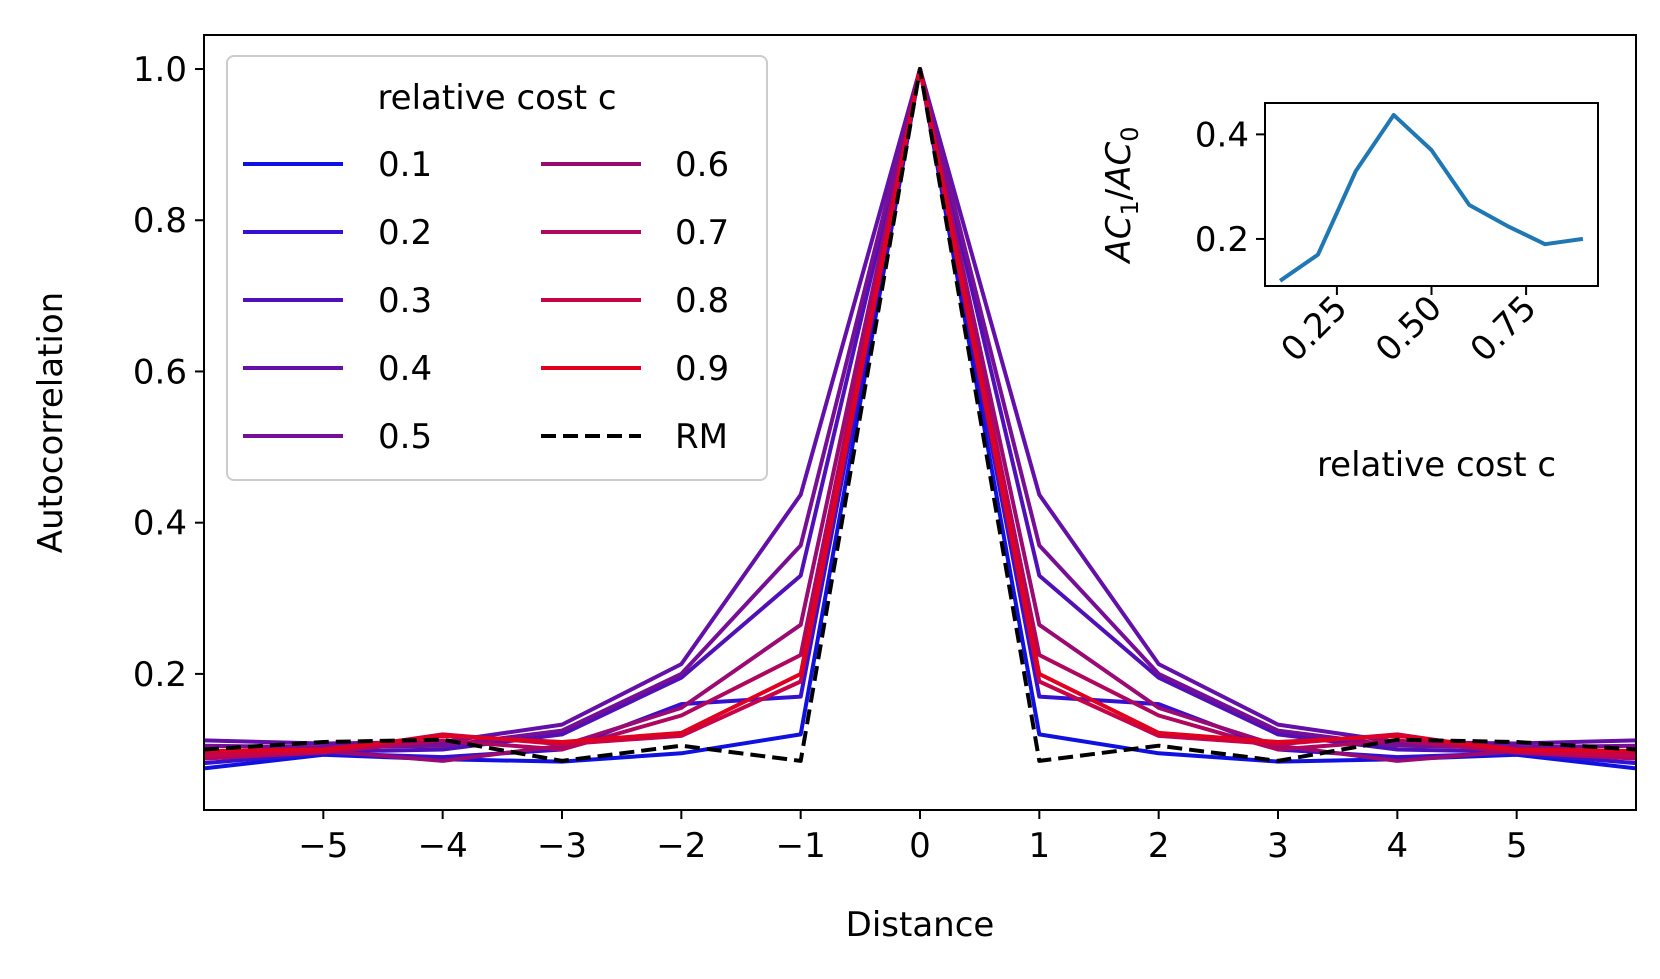 This screenshot has width=1660, height=979. What do you see at coordinates (1409, 329) in the screenshot?
I see `inset-x-tick-label: 0.50` at bounding box center [1409, 329].